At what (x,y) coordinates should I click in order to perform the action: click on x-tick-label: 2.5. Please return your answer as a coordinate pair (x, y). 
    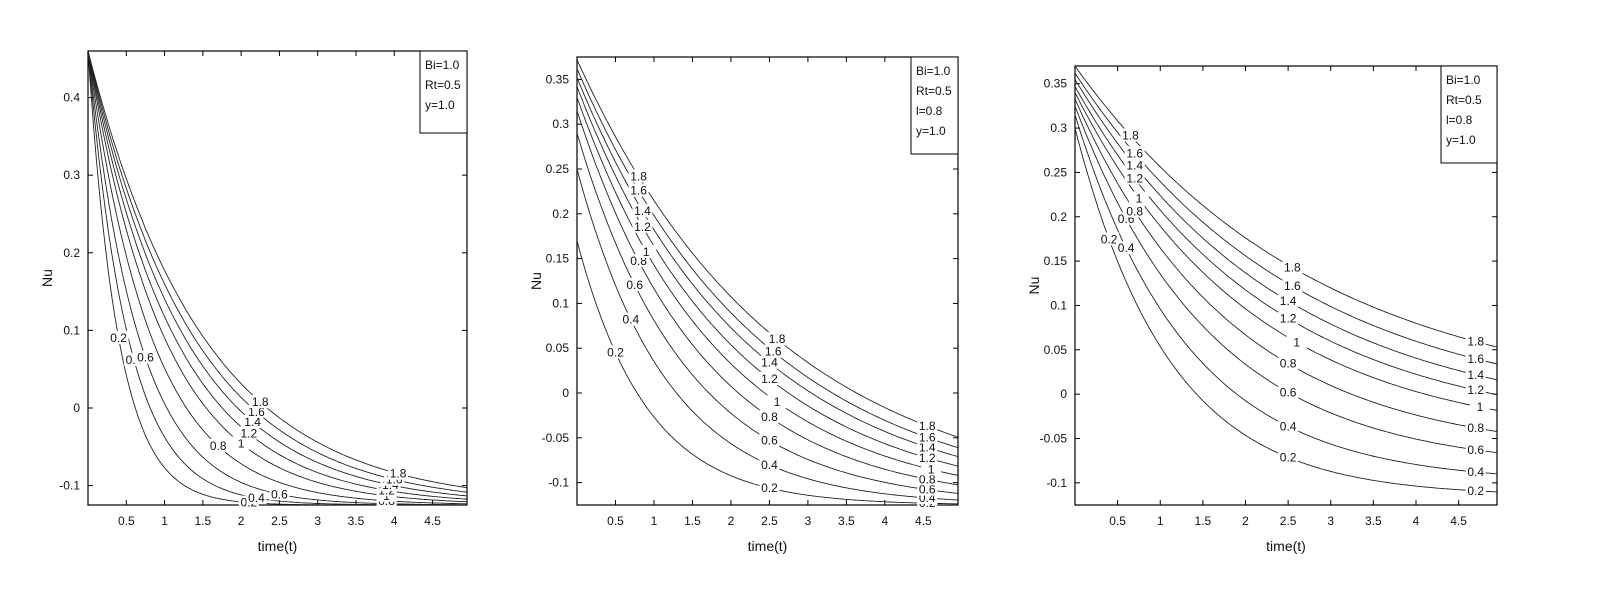
    Looking at the image, I should click on (1288, 521).